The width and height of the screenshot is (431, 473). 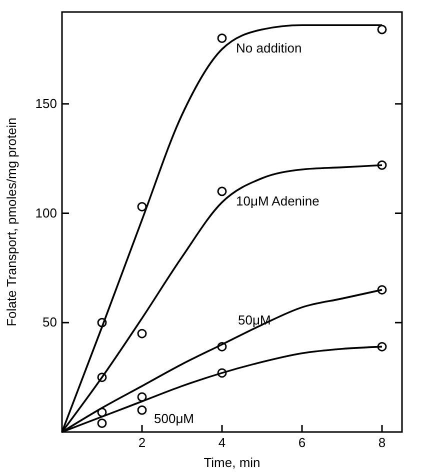 I want to click on y-tick-label: 150, so click(x=46, y=103).